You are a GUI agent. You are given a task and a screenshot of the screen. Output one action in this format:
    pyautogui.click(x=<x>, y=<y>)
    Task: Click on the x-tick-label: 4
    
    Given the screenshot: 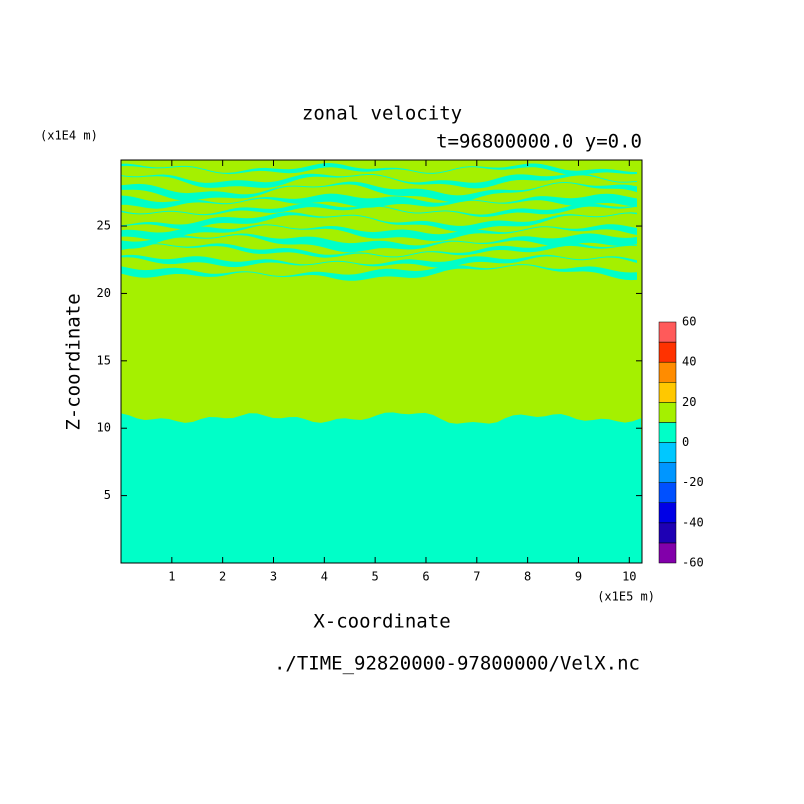 What is the action you would take?
    pyautogui.click(x=324, y=577)
    